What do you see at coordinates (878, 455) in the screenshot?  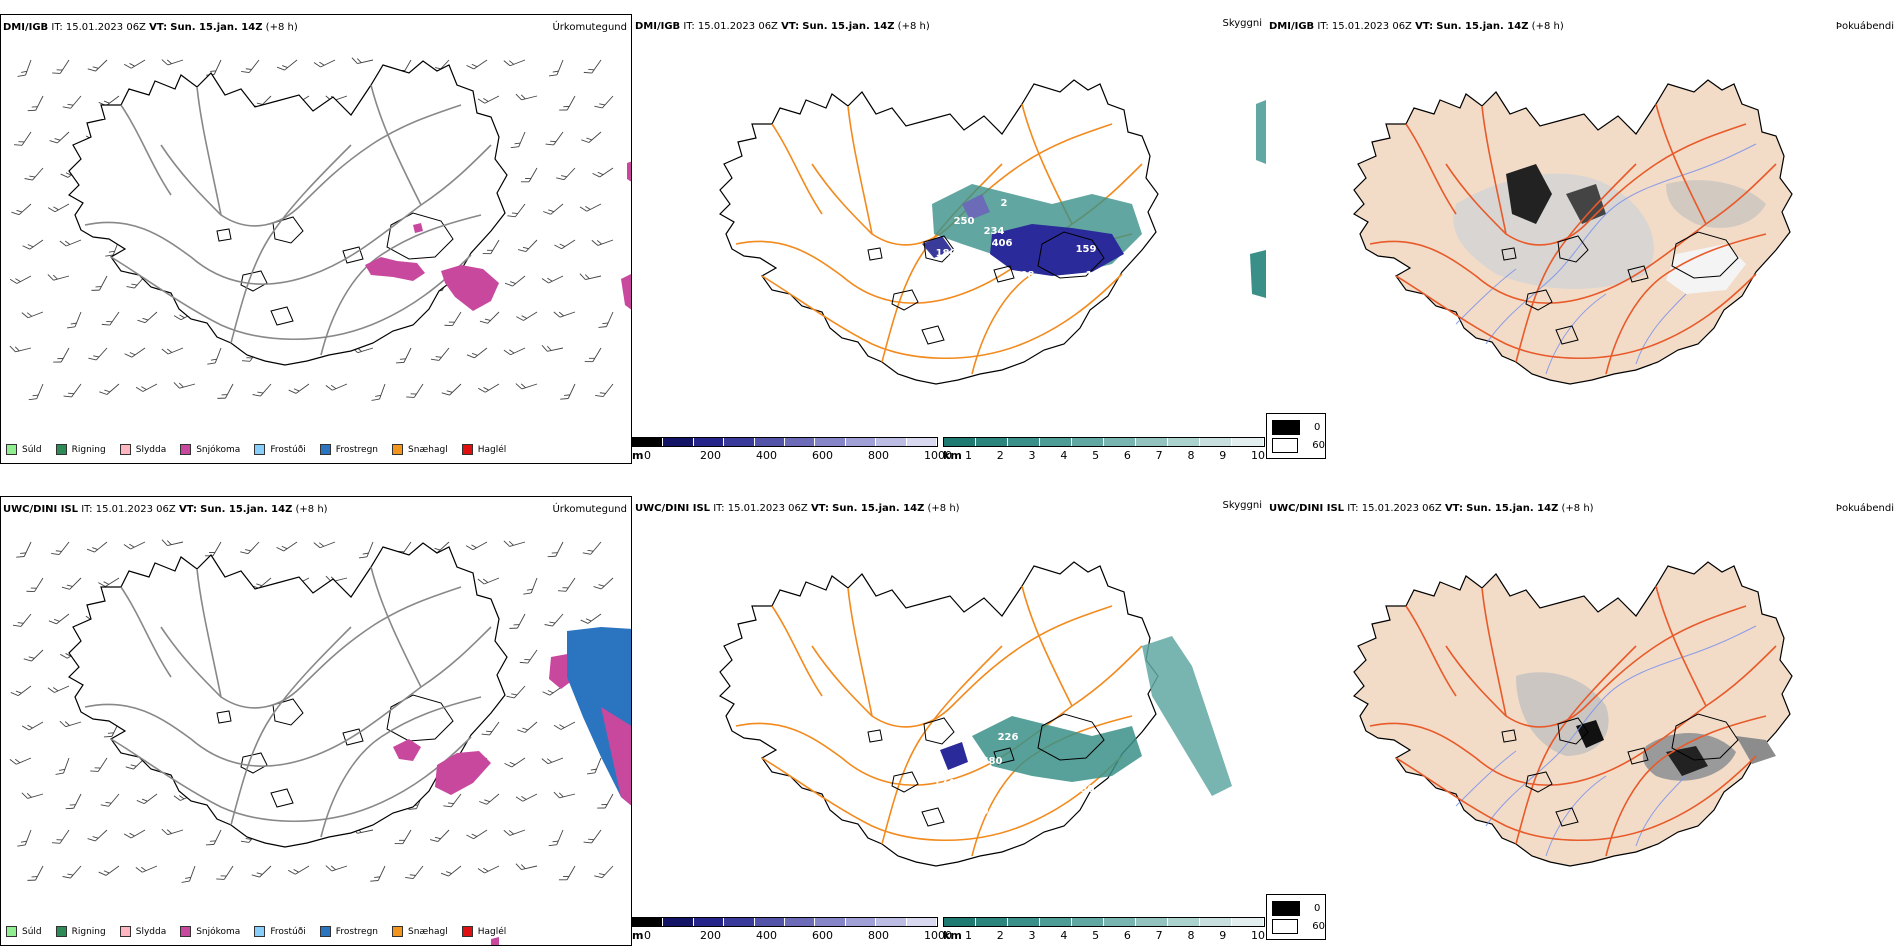 I see `colorbar-tick: 800` at bounding box center [878, 455].